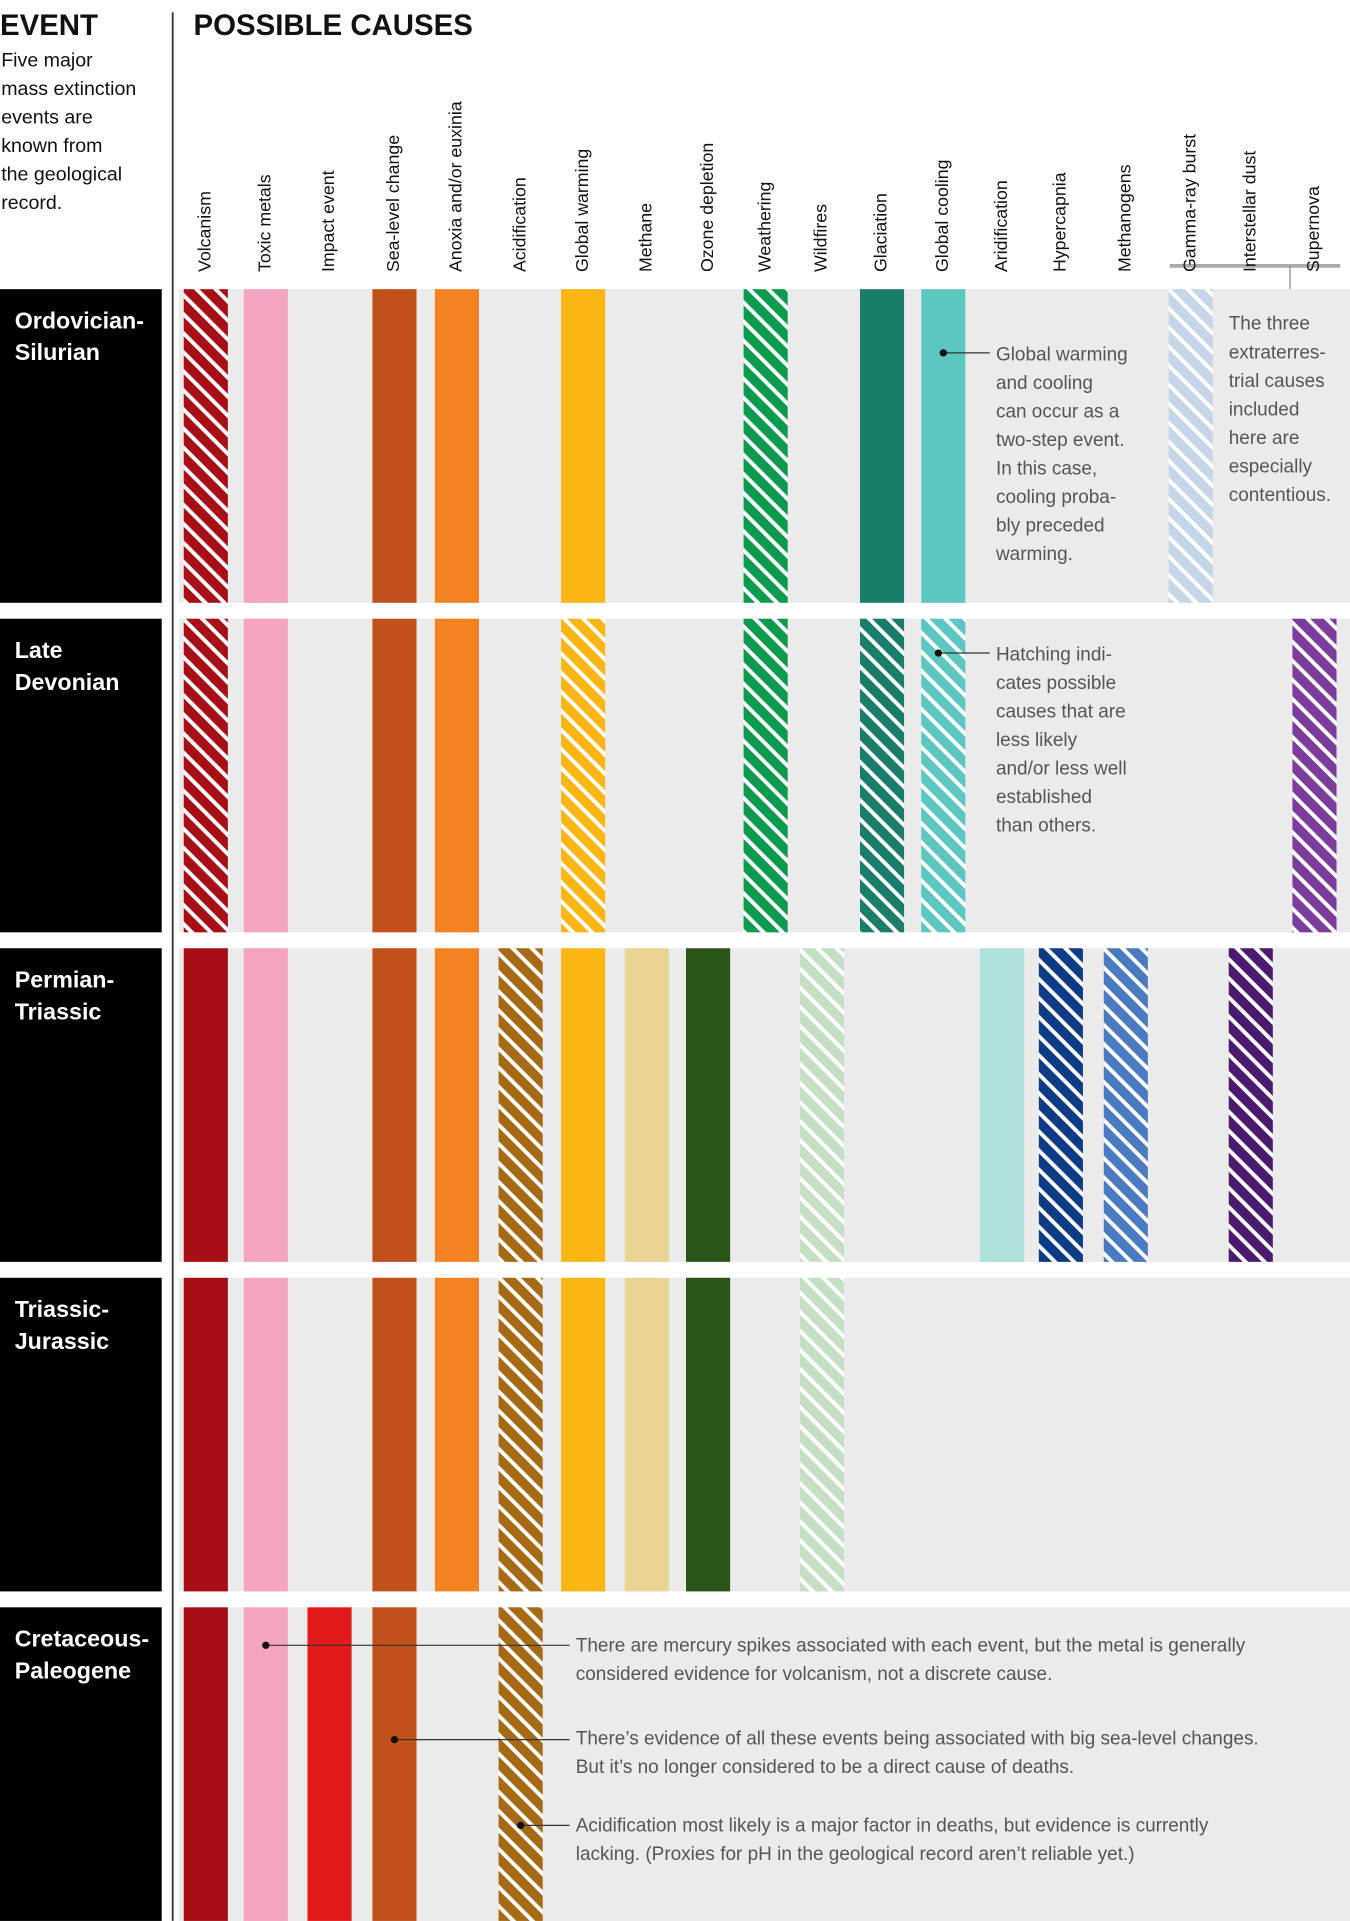  What do you see at coordinates (1046, 826) in the screenshot?
I see `annotation: than others.` at bounding box center [1046, 826].